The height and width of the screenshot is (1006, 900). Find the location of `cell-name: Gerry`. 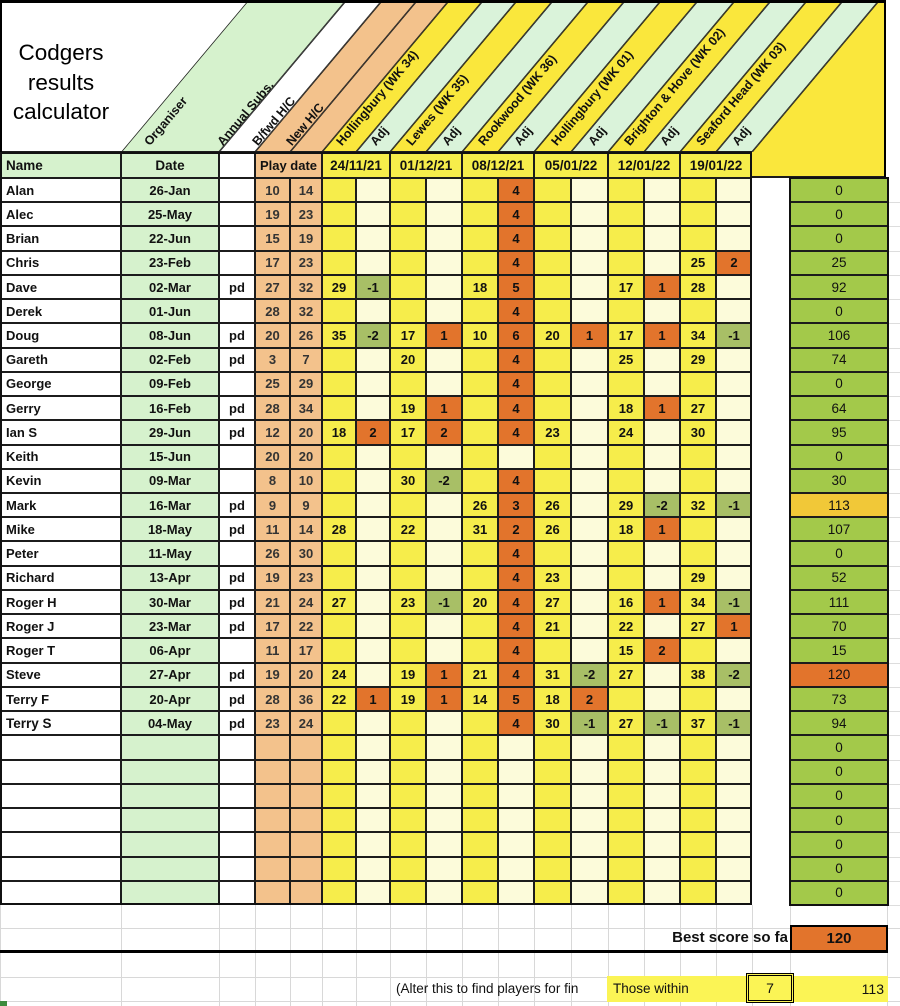

cell-name: Gerry is located at coordinates (60, 408).